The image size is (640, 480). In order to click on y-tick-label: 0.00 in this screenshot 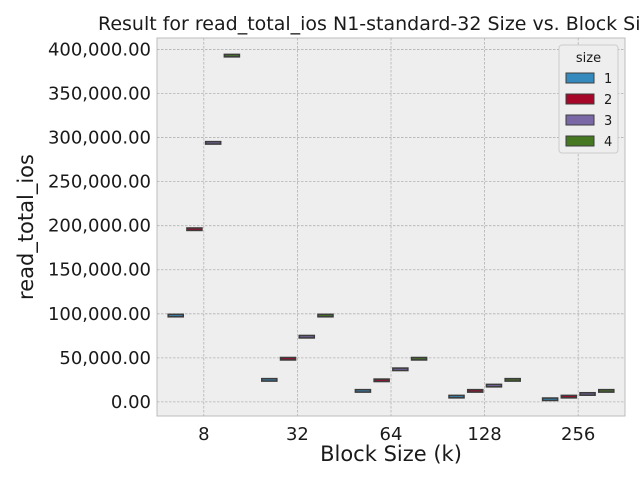, I will do `click(131, 402)`.